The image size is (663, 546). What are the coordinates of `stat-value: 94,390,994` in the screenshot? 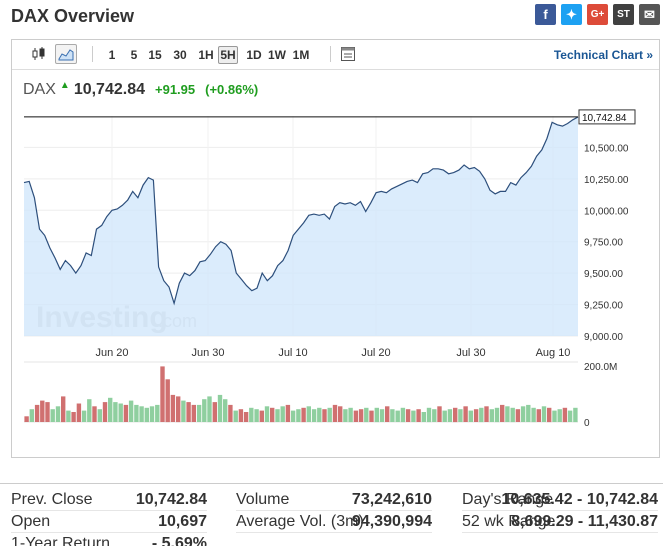 It's located at (391, 521).